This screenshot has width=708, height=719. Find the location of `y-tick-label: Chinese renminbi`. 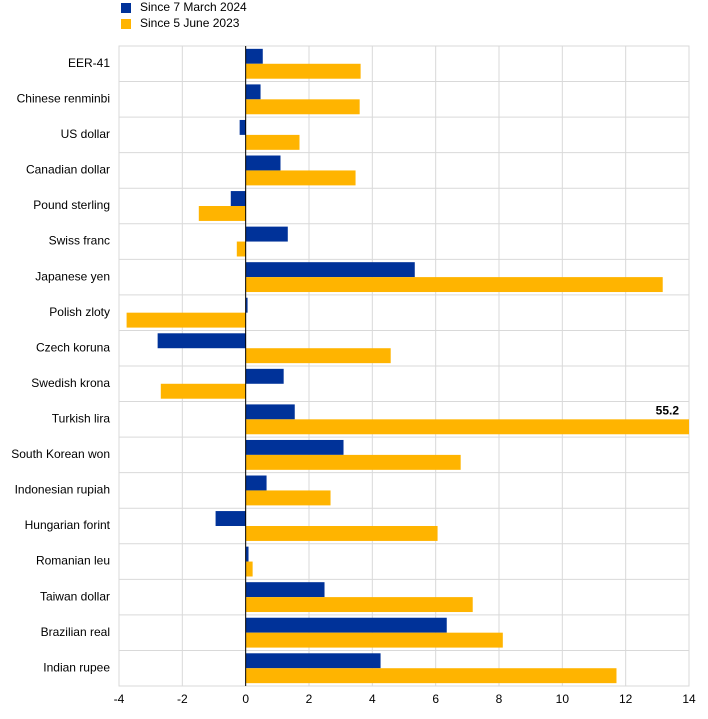

y-tick-label: Chinese renminbi is located at coordinates (63, 99).